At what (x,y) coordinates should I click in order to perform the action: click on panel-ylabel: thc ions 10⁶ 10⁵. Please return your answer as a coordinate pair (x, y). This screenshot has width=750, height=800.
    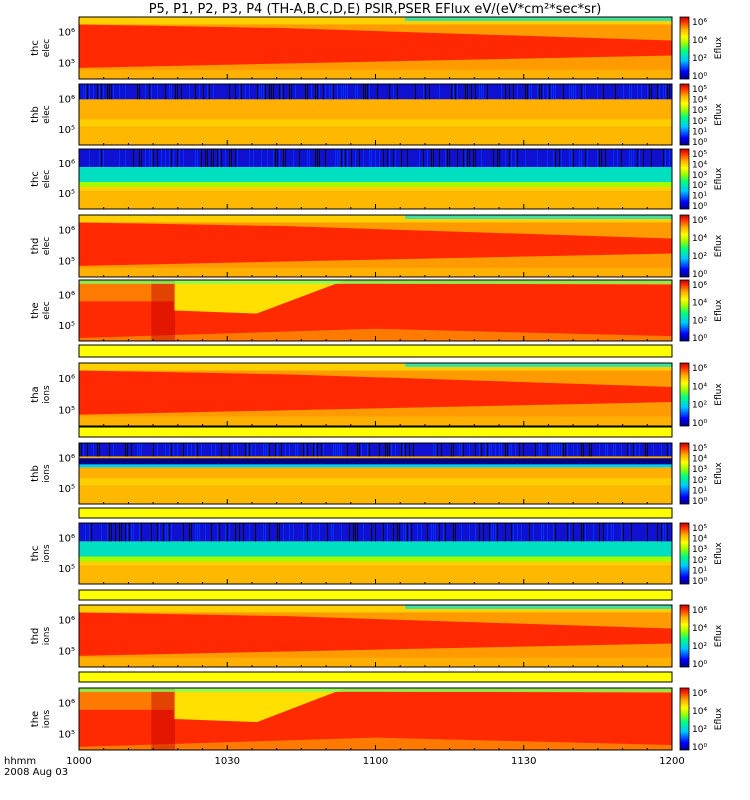
    Looking at the image, I should click on (52, 554).